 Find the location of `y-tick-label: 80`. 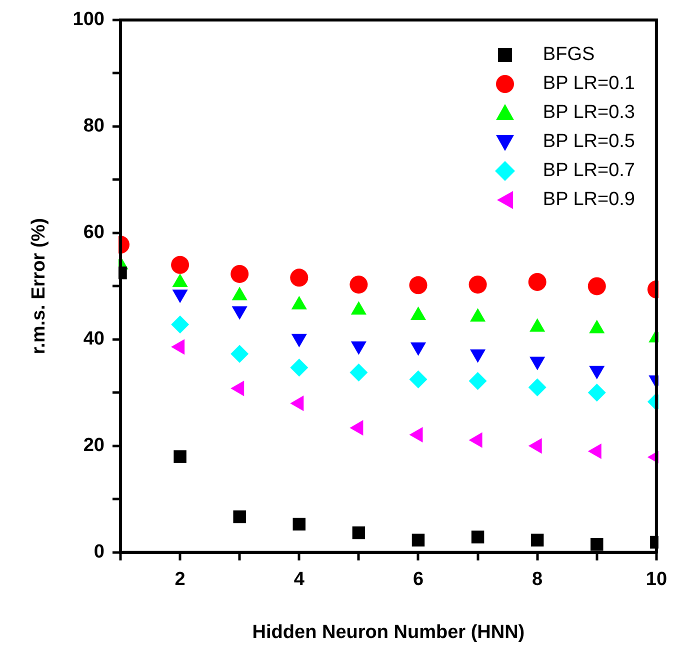

y-tick-label: 80 is located at coordinates (93, 126).